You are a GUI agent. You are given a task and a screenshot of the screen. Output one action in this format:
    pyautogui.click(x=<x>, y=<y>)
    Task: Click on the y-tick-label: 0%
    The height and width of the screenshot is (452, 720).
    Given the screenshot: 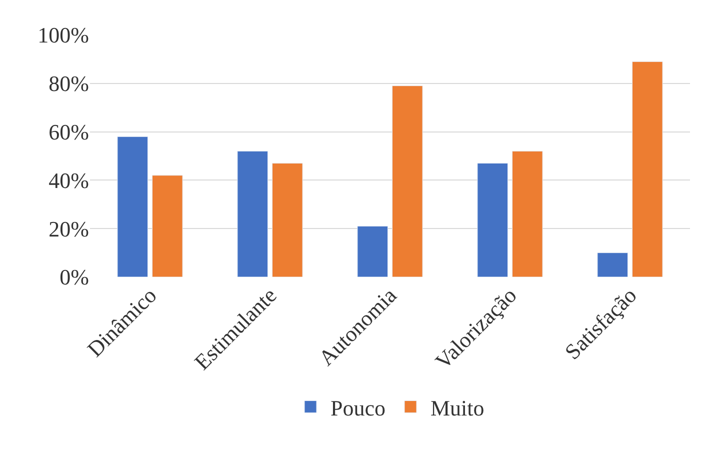 What is the action you would take?
    pyautogui.click(x=74, y=277)
    